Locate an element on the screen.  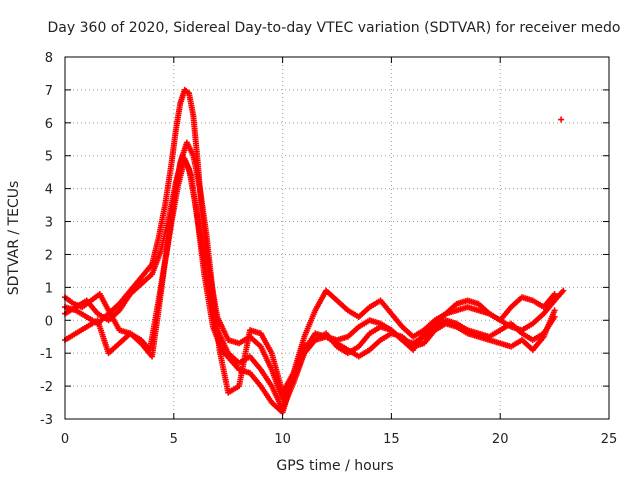
y-tick-label: 5 is located at coordinates (49, 157).